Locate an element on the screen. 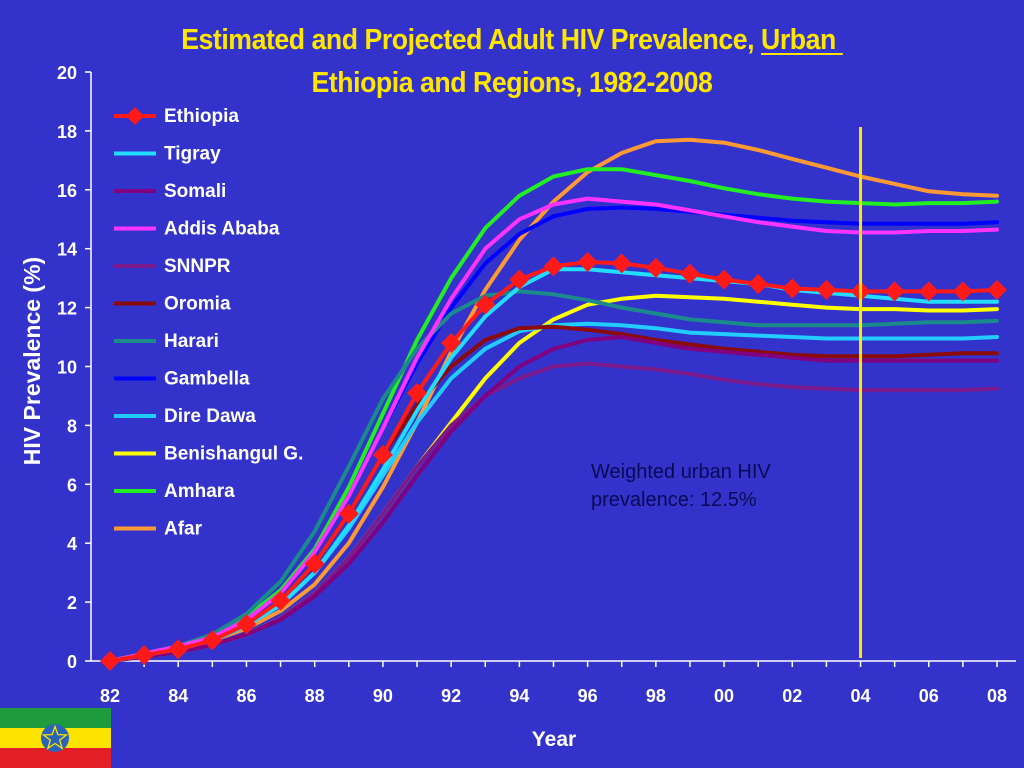 The width and height of the screenshot is (1024, 768). x-tick-label: 84 is located at coordinates (178, 696).